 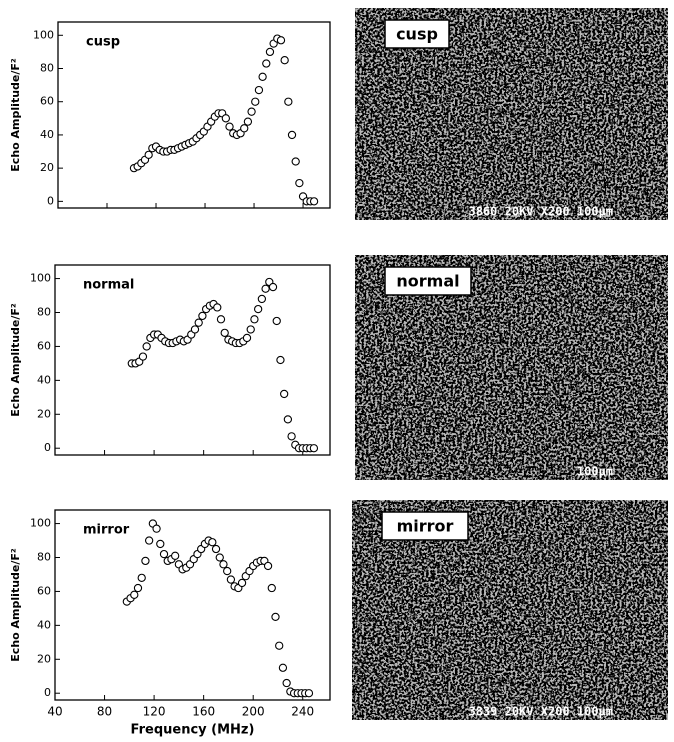 What do you see at coordinates (104, 712) in the screenshot?
I see `x-tick-label: 80` at bounding box center [104, 712].